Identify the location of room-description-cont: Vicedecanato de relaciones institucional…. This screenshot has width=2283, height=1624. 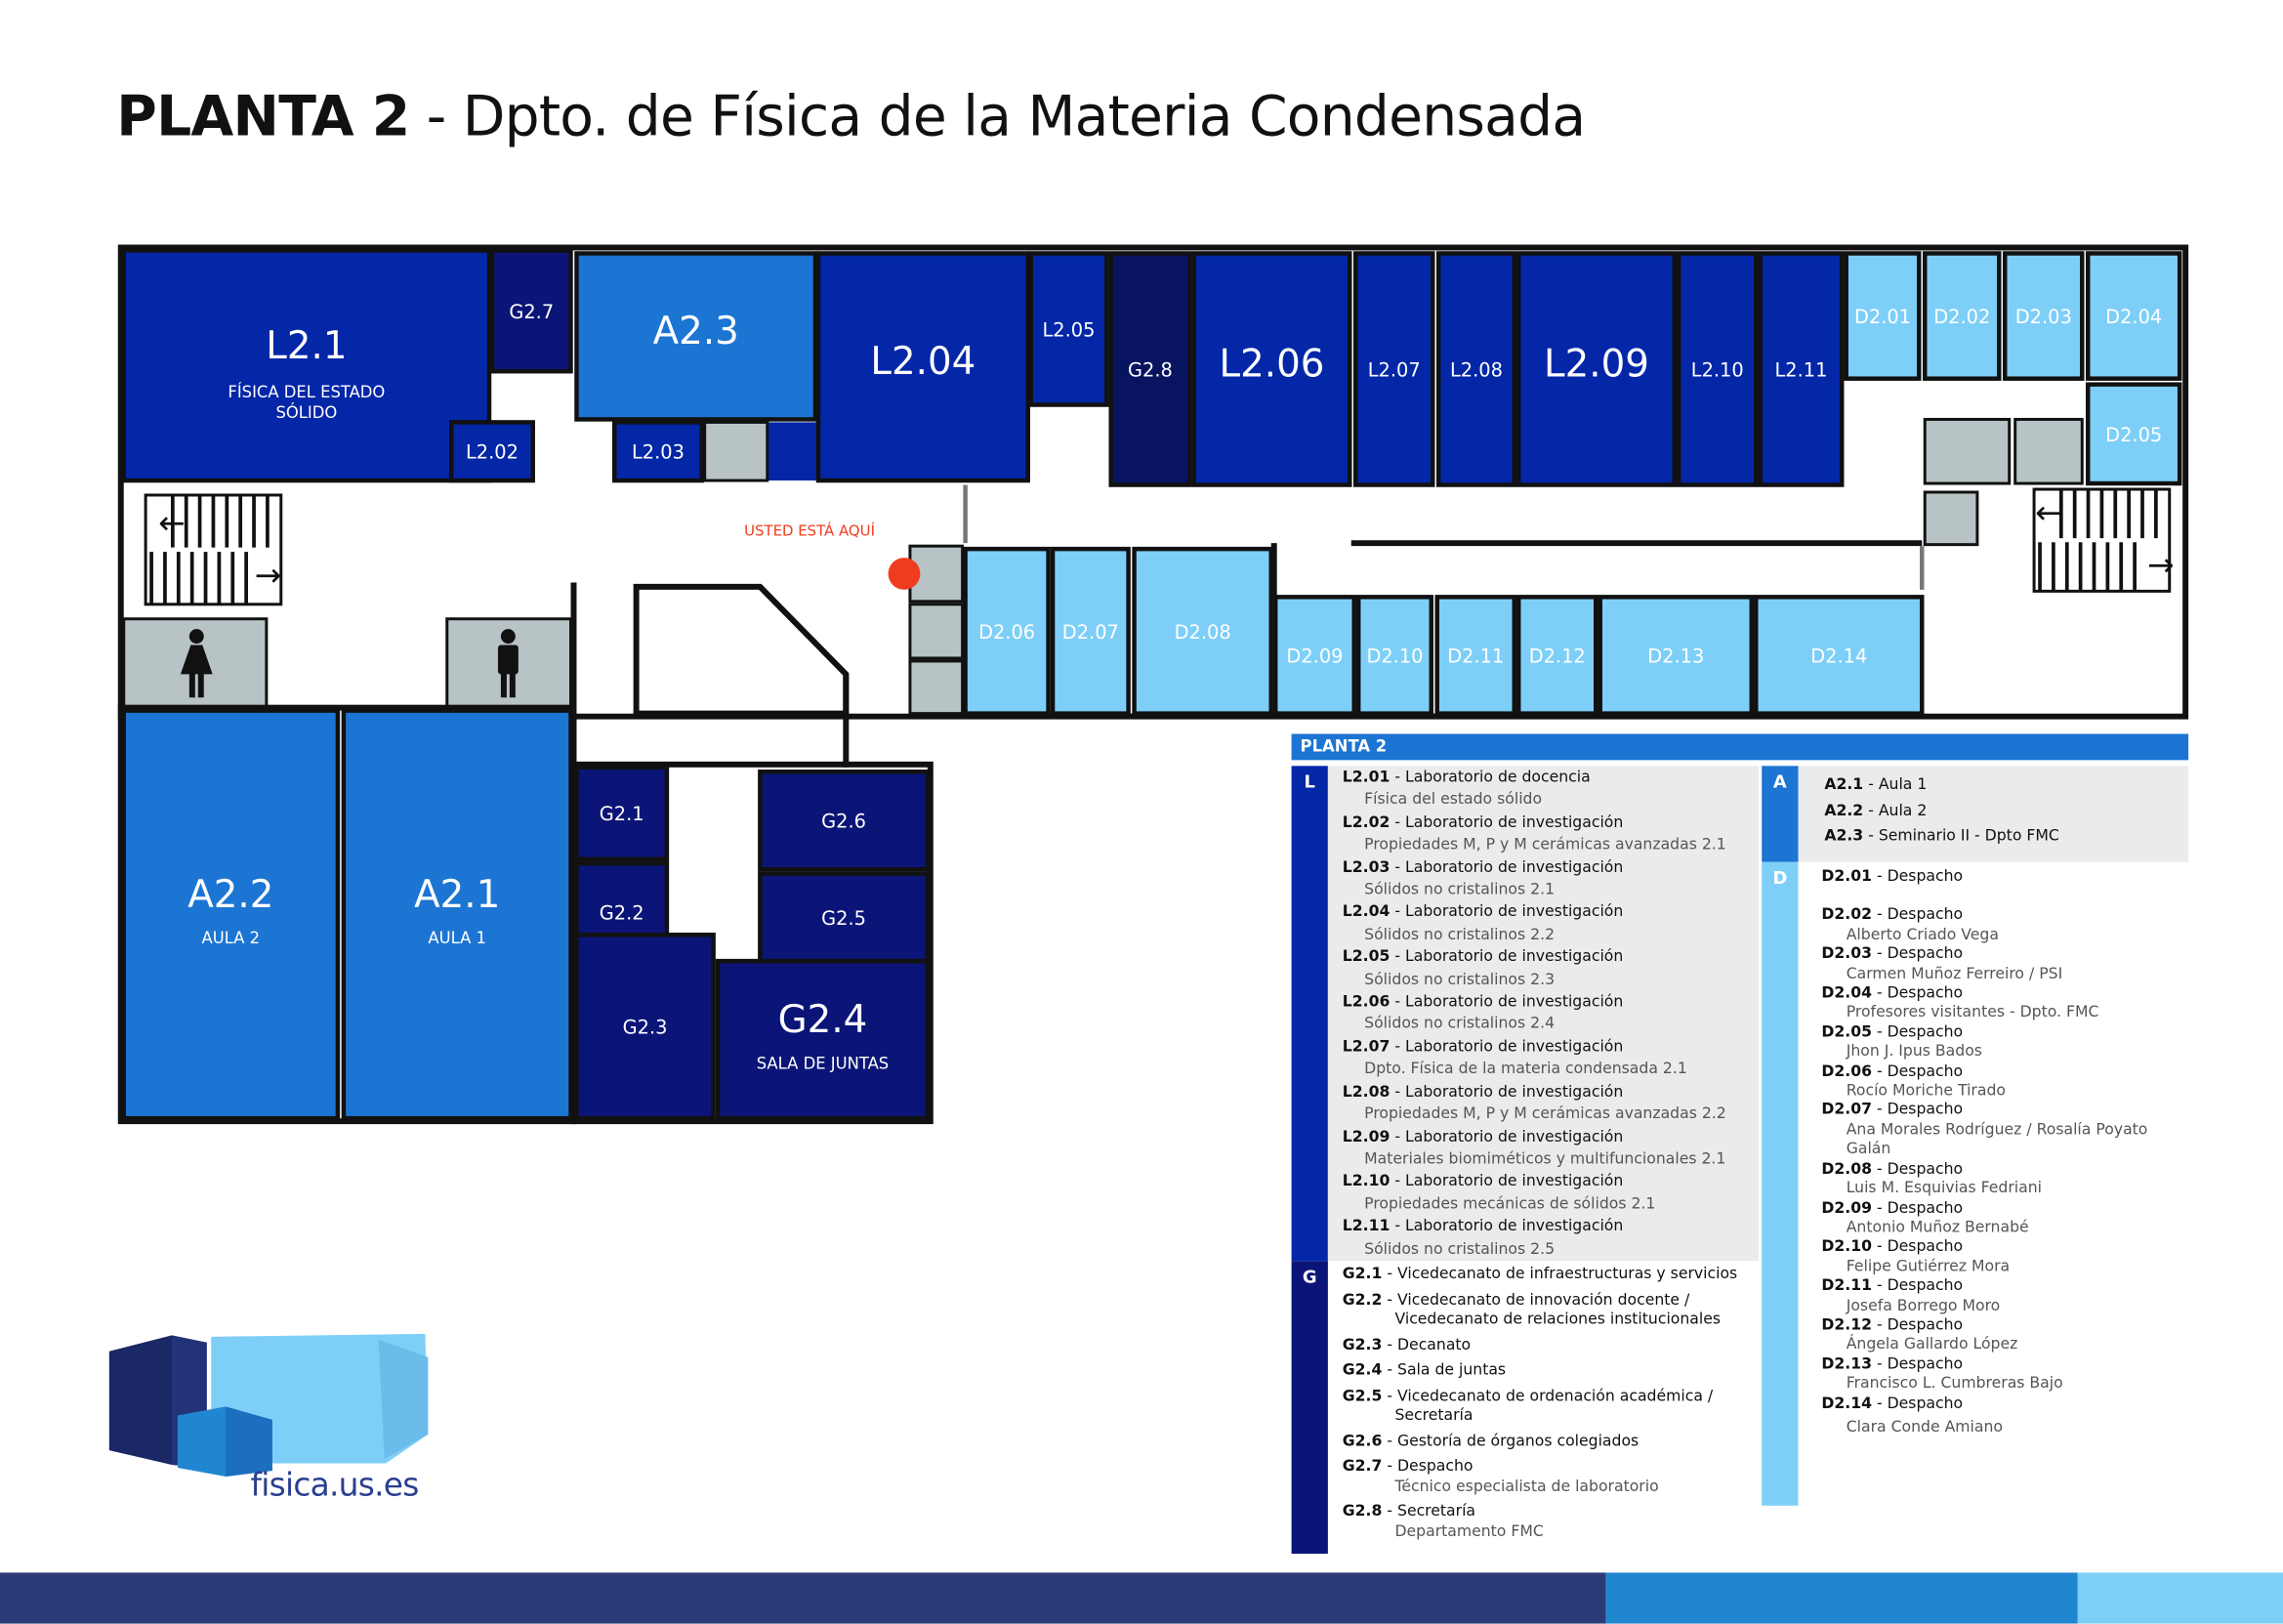
(1558, 1319).